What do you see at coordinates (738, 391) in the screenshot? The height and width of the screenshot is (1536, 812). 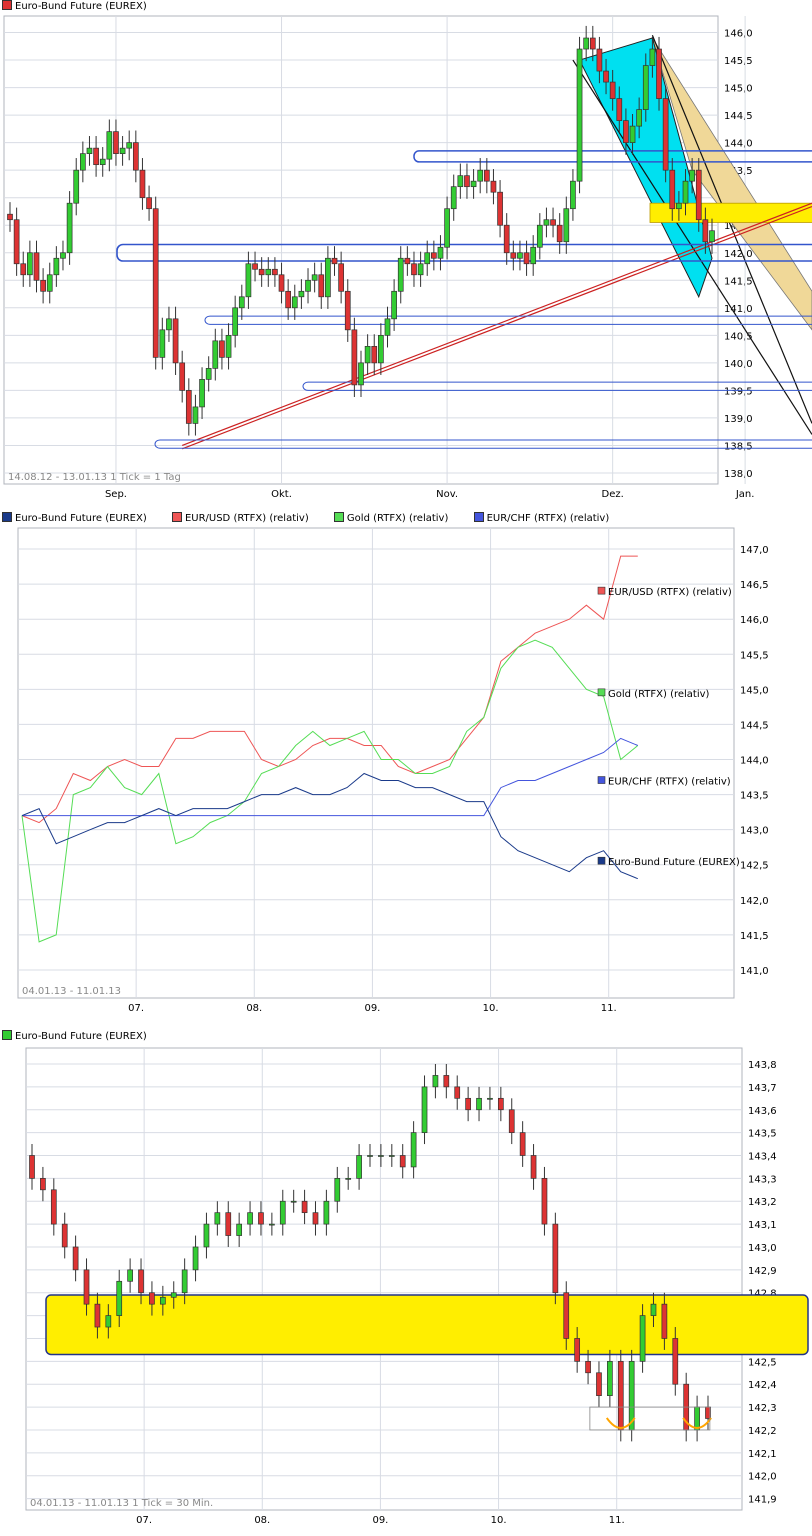 I see `y-tick-label: 139,5` at bounding box center [738, 391].